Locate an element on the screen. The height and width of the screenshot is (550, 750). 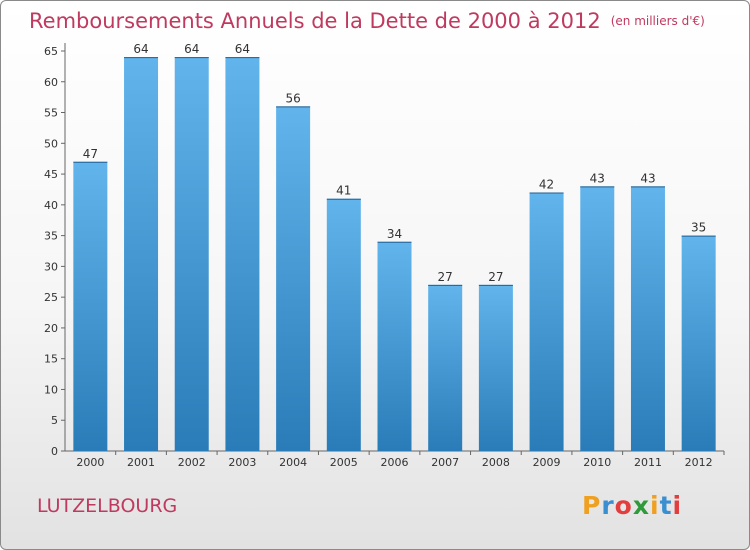
x-tick-label: 2004 is located at coordinates (293, 462).